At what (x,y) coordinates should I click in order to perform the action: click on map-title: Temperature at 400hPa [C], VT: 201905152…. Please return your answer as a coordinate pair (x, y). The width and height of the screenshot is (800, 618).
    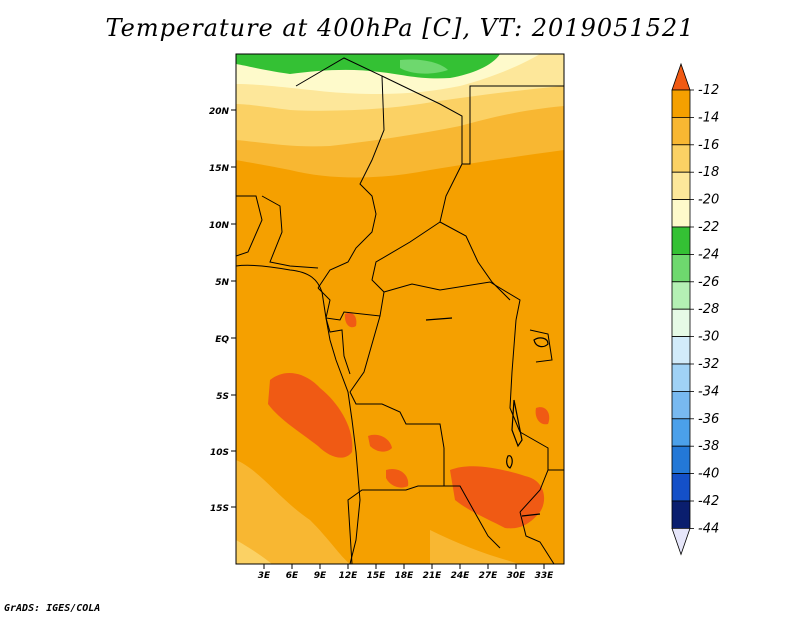
    Looking at the image, I should click on (400, 28).